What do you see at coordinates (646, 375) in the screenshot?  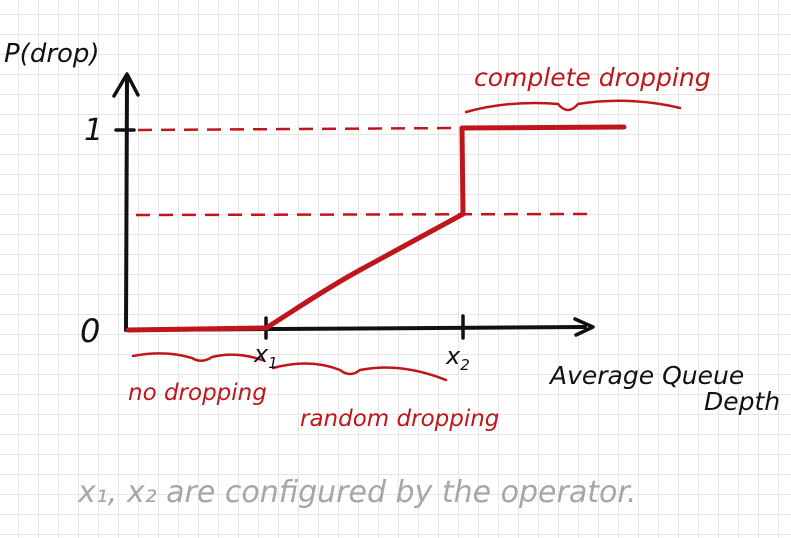 I see `x-axis-label-line1: Average Queue` at bounding box center [646, 375].